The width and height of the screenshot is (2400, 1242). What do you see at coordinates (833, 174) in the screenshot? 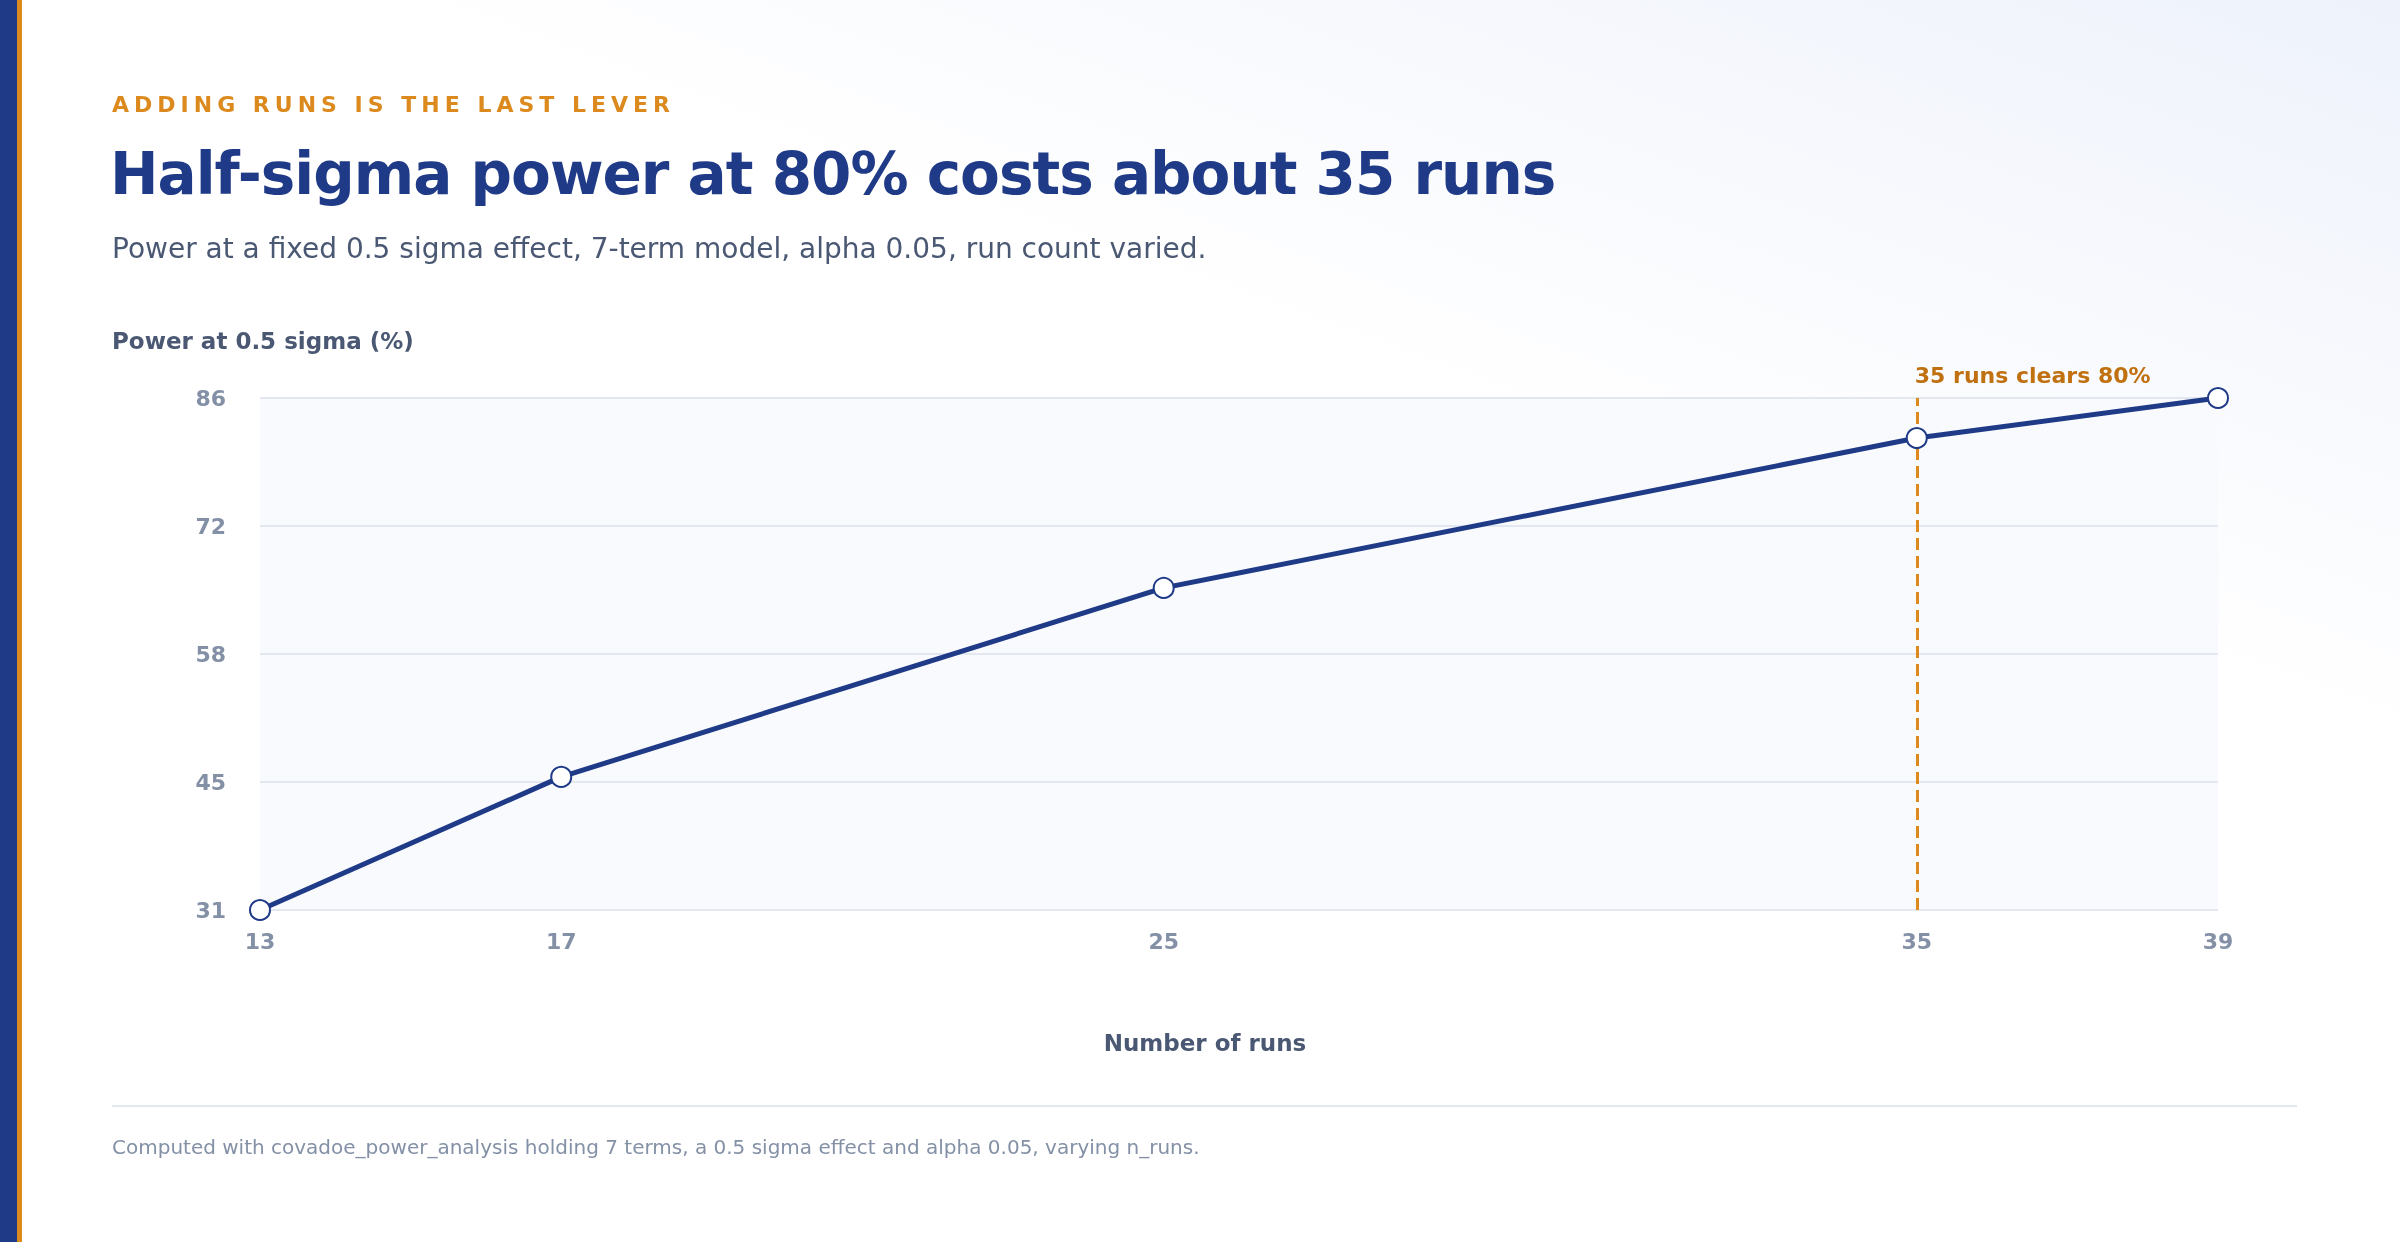
I see `chart-title: Half-sigma power at 80% costs about 35 runs` at bounding box center [833, 174].